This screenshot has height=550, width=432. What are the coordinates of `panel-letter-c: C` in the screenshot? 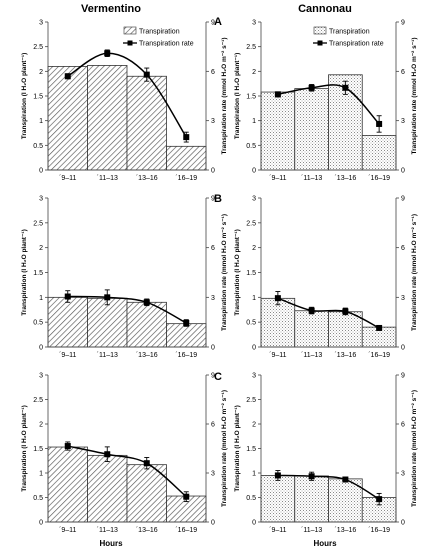 It's located at (218, 377).